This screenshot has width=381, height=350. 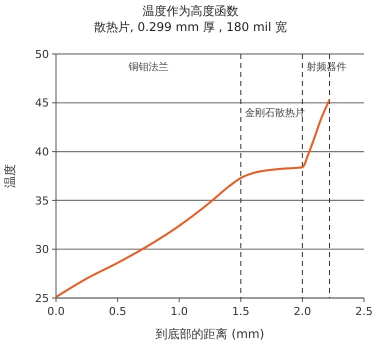 What do you see at coordinates (179, 311) in the screenshot?
I see `x-tick-label: 1.0` at bounding box center [179, 311].